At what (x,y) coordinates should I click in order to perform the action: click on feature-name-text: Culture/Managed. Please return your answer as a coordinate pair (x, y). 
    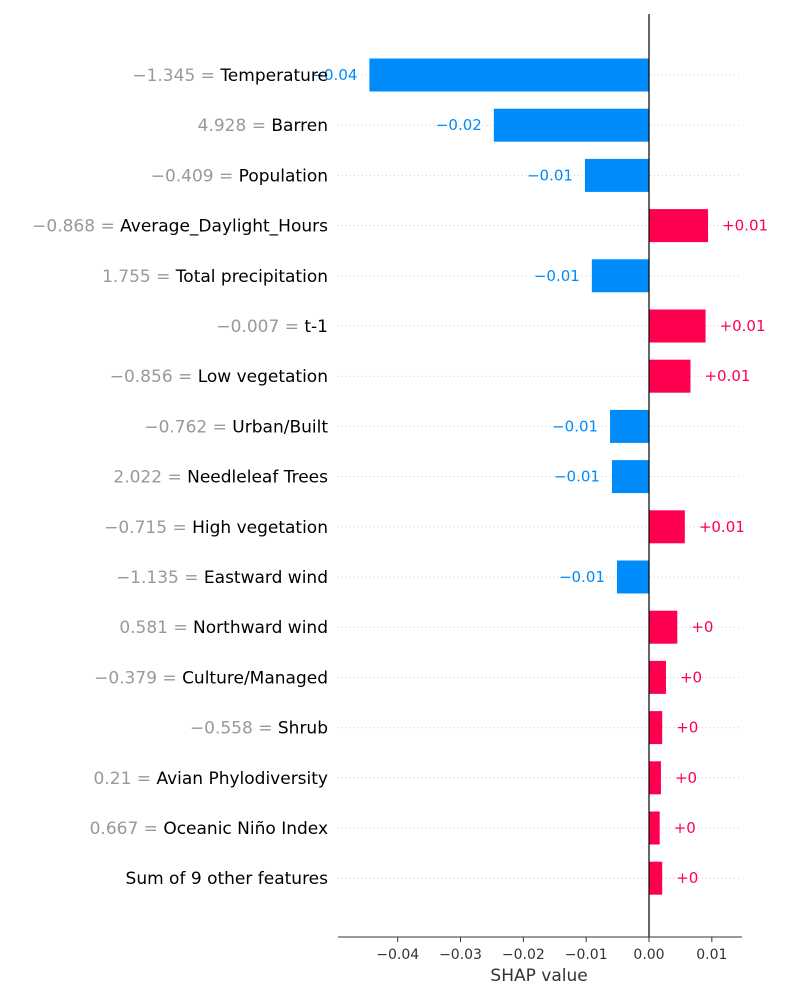
    Looking at the image, I should click on (255, 678).